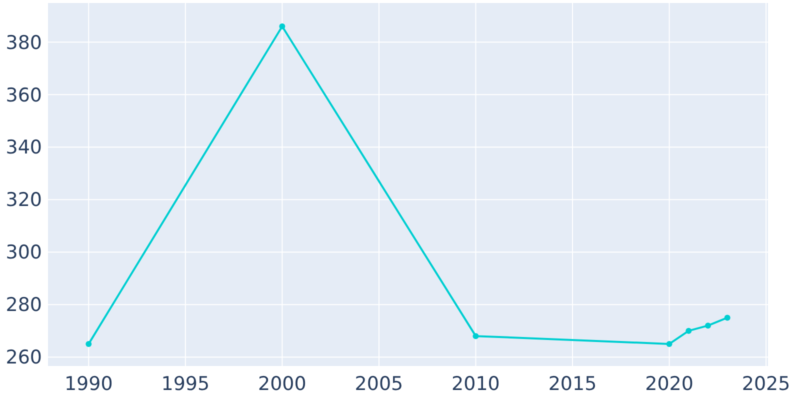 The width and height of the screenshot is (800, 400). What do you see at coordinates (24, 200) in the screenshot?
I see `y-tick-label: 320` at bounding box center [24, 200].